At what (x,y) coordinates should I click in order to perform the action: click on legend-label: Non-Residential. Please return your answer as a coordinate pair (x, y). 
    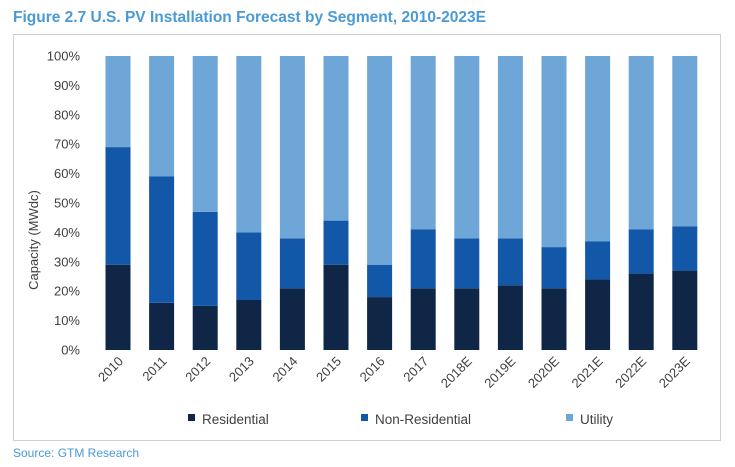
    Looking at the image, I should click on (423, 419).